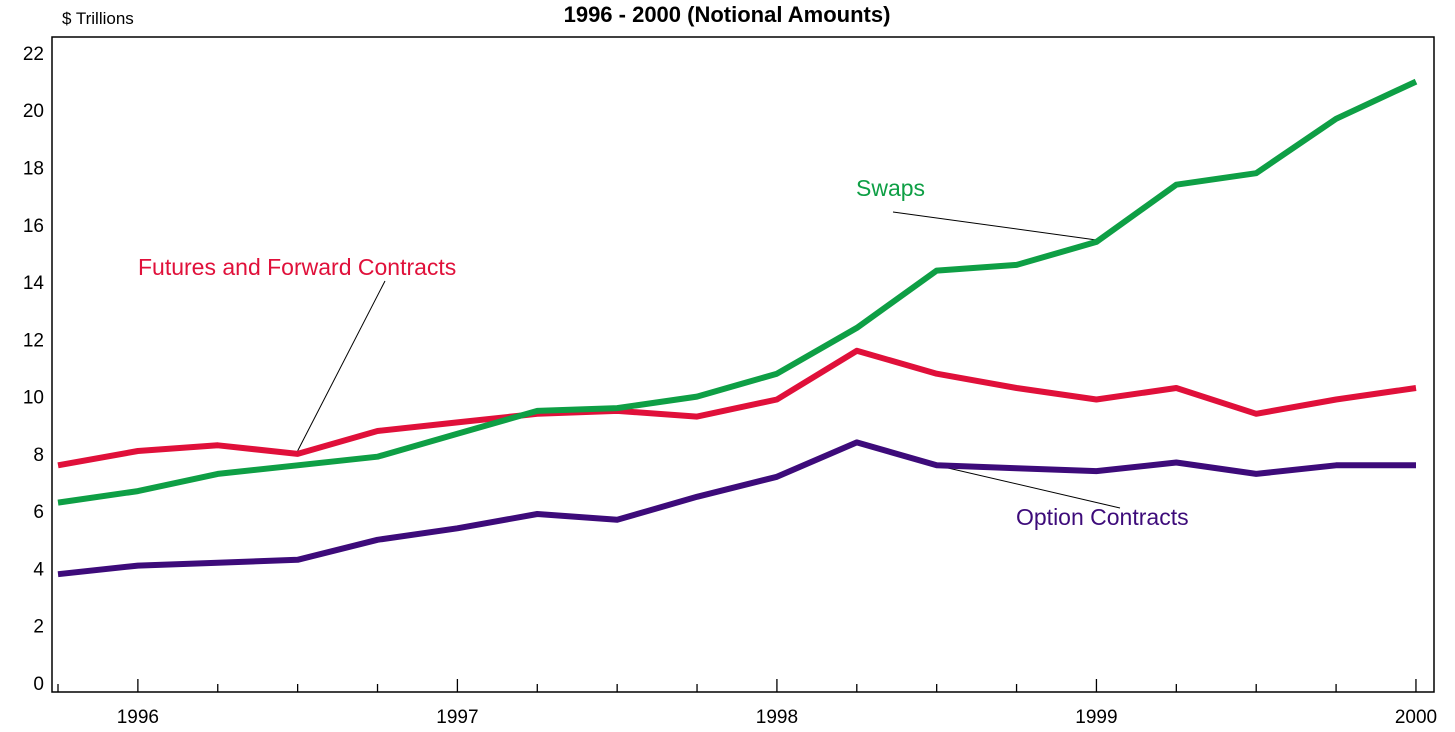 The image size is (1455, 732). Describe the element at coordinates (890, 188) in the screenshot. I see `series-label-1: Swaps` at that location.